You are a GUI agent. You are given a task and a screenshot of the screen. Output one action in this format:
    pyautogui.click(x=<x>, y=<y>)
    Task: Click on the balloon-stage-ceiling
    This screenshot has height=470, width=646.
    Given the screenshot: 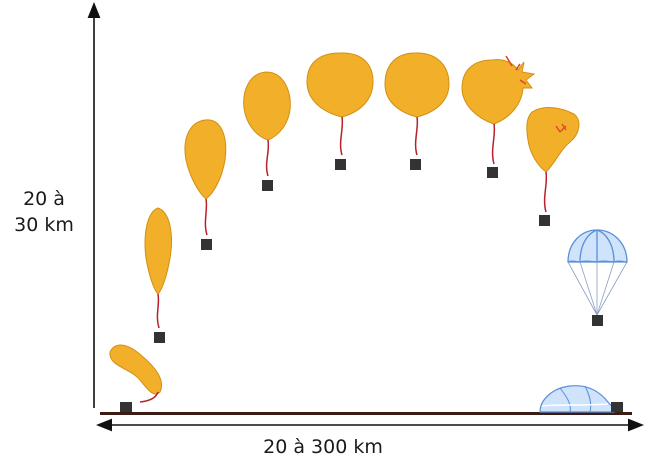 What is the action you would take?
    pyautogui.click(x=417, y=111)
    